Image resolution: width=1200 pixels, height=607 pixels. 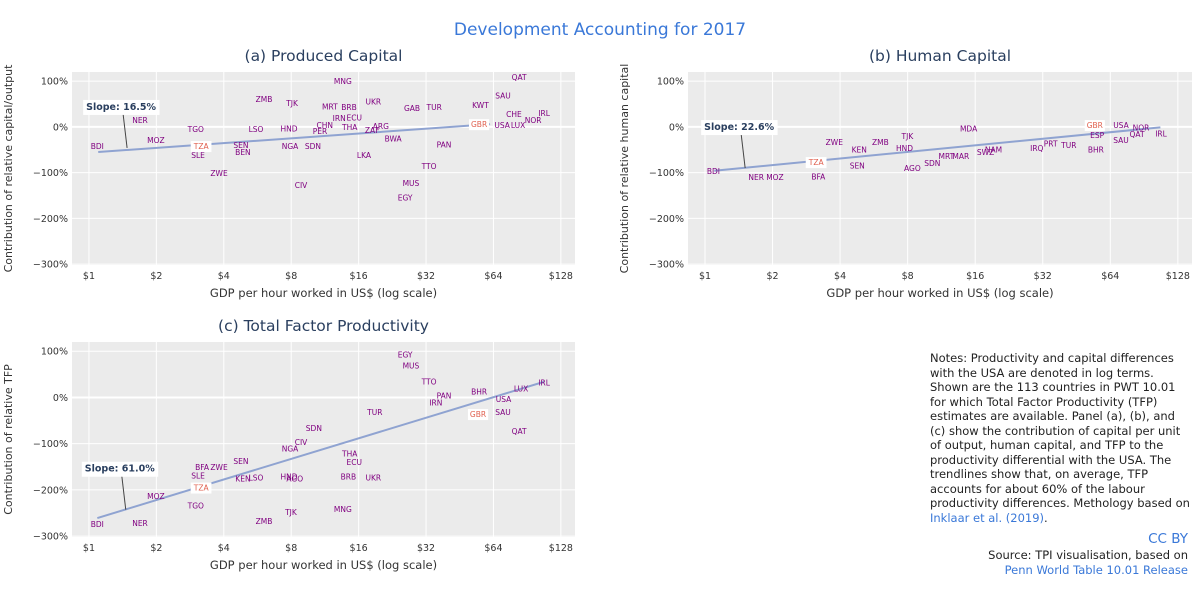 What do you see at coordinates (195, 506) in the screenshot?
I see `country-label: TGO` at bounding box center [195, 506].